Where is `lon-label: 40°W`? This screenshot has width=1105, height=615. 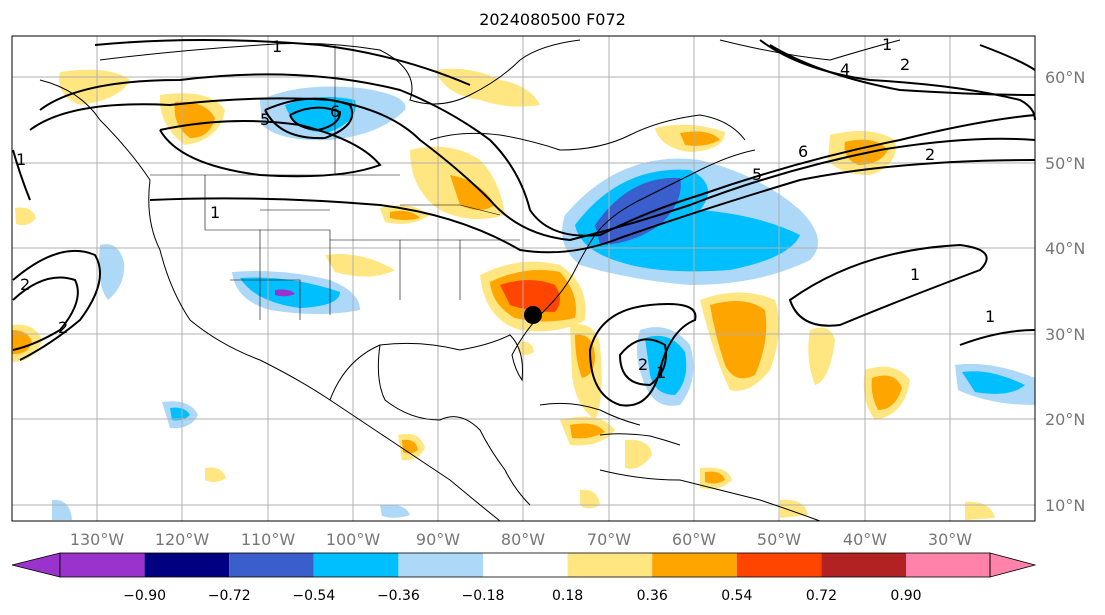 lon-label: 40°W is located at coordinates (865, 539).